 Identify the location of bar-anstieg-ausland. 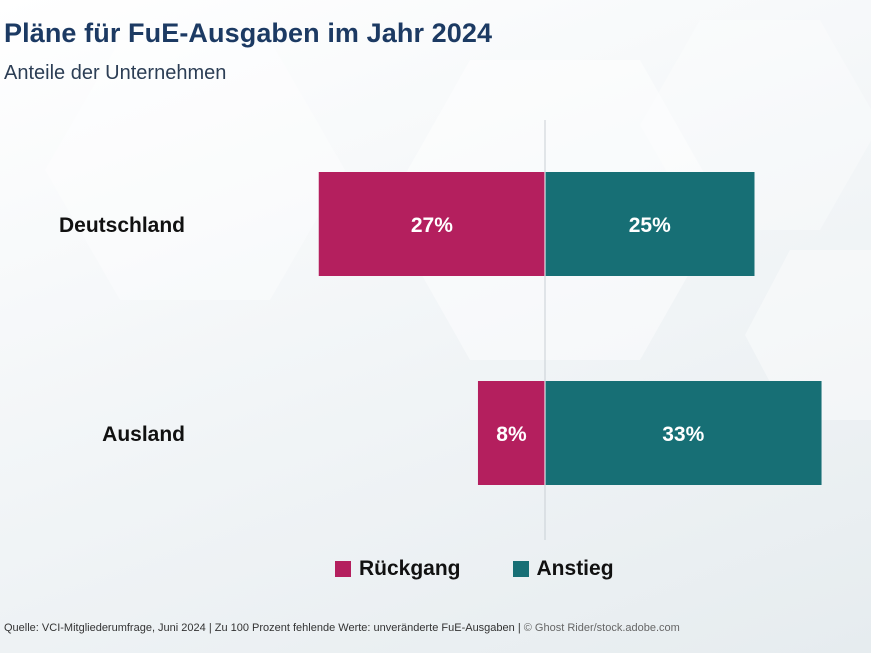
(683, 433).